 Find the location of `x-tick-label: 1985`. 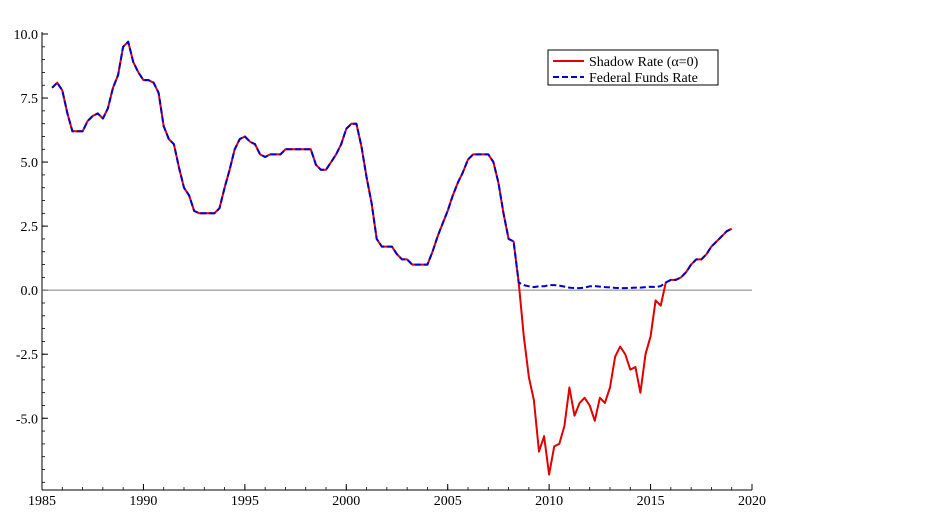

x-tick-label: 1985 is located at coordinates (42, 501).